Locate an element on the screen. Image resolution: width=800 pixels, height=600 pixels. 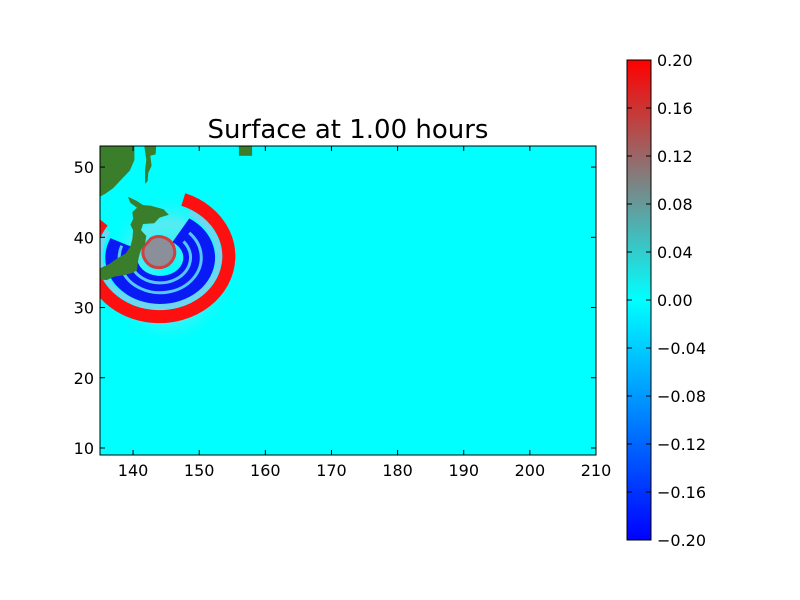
y-tick-label: 50 is located at coordinates (84, 167).